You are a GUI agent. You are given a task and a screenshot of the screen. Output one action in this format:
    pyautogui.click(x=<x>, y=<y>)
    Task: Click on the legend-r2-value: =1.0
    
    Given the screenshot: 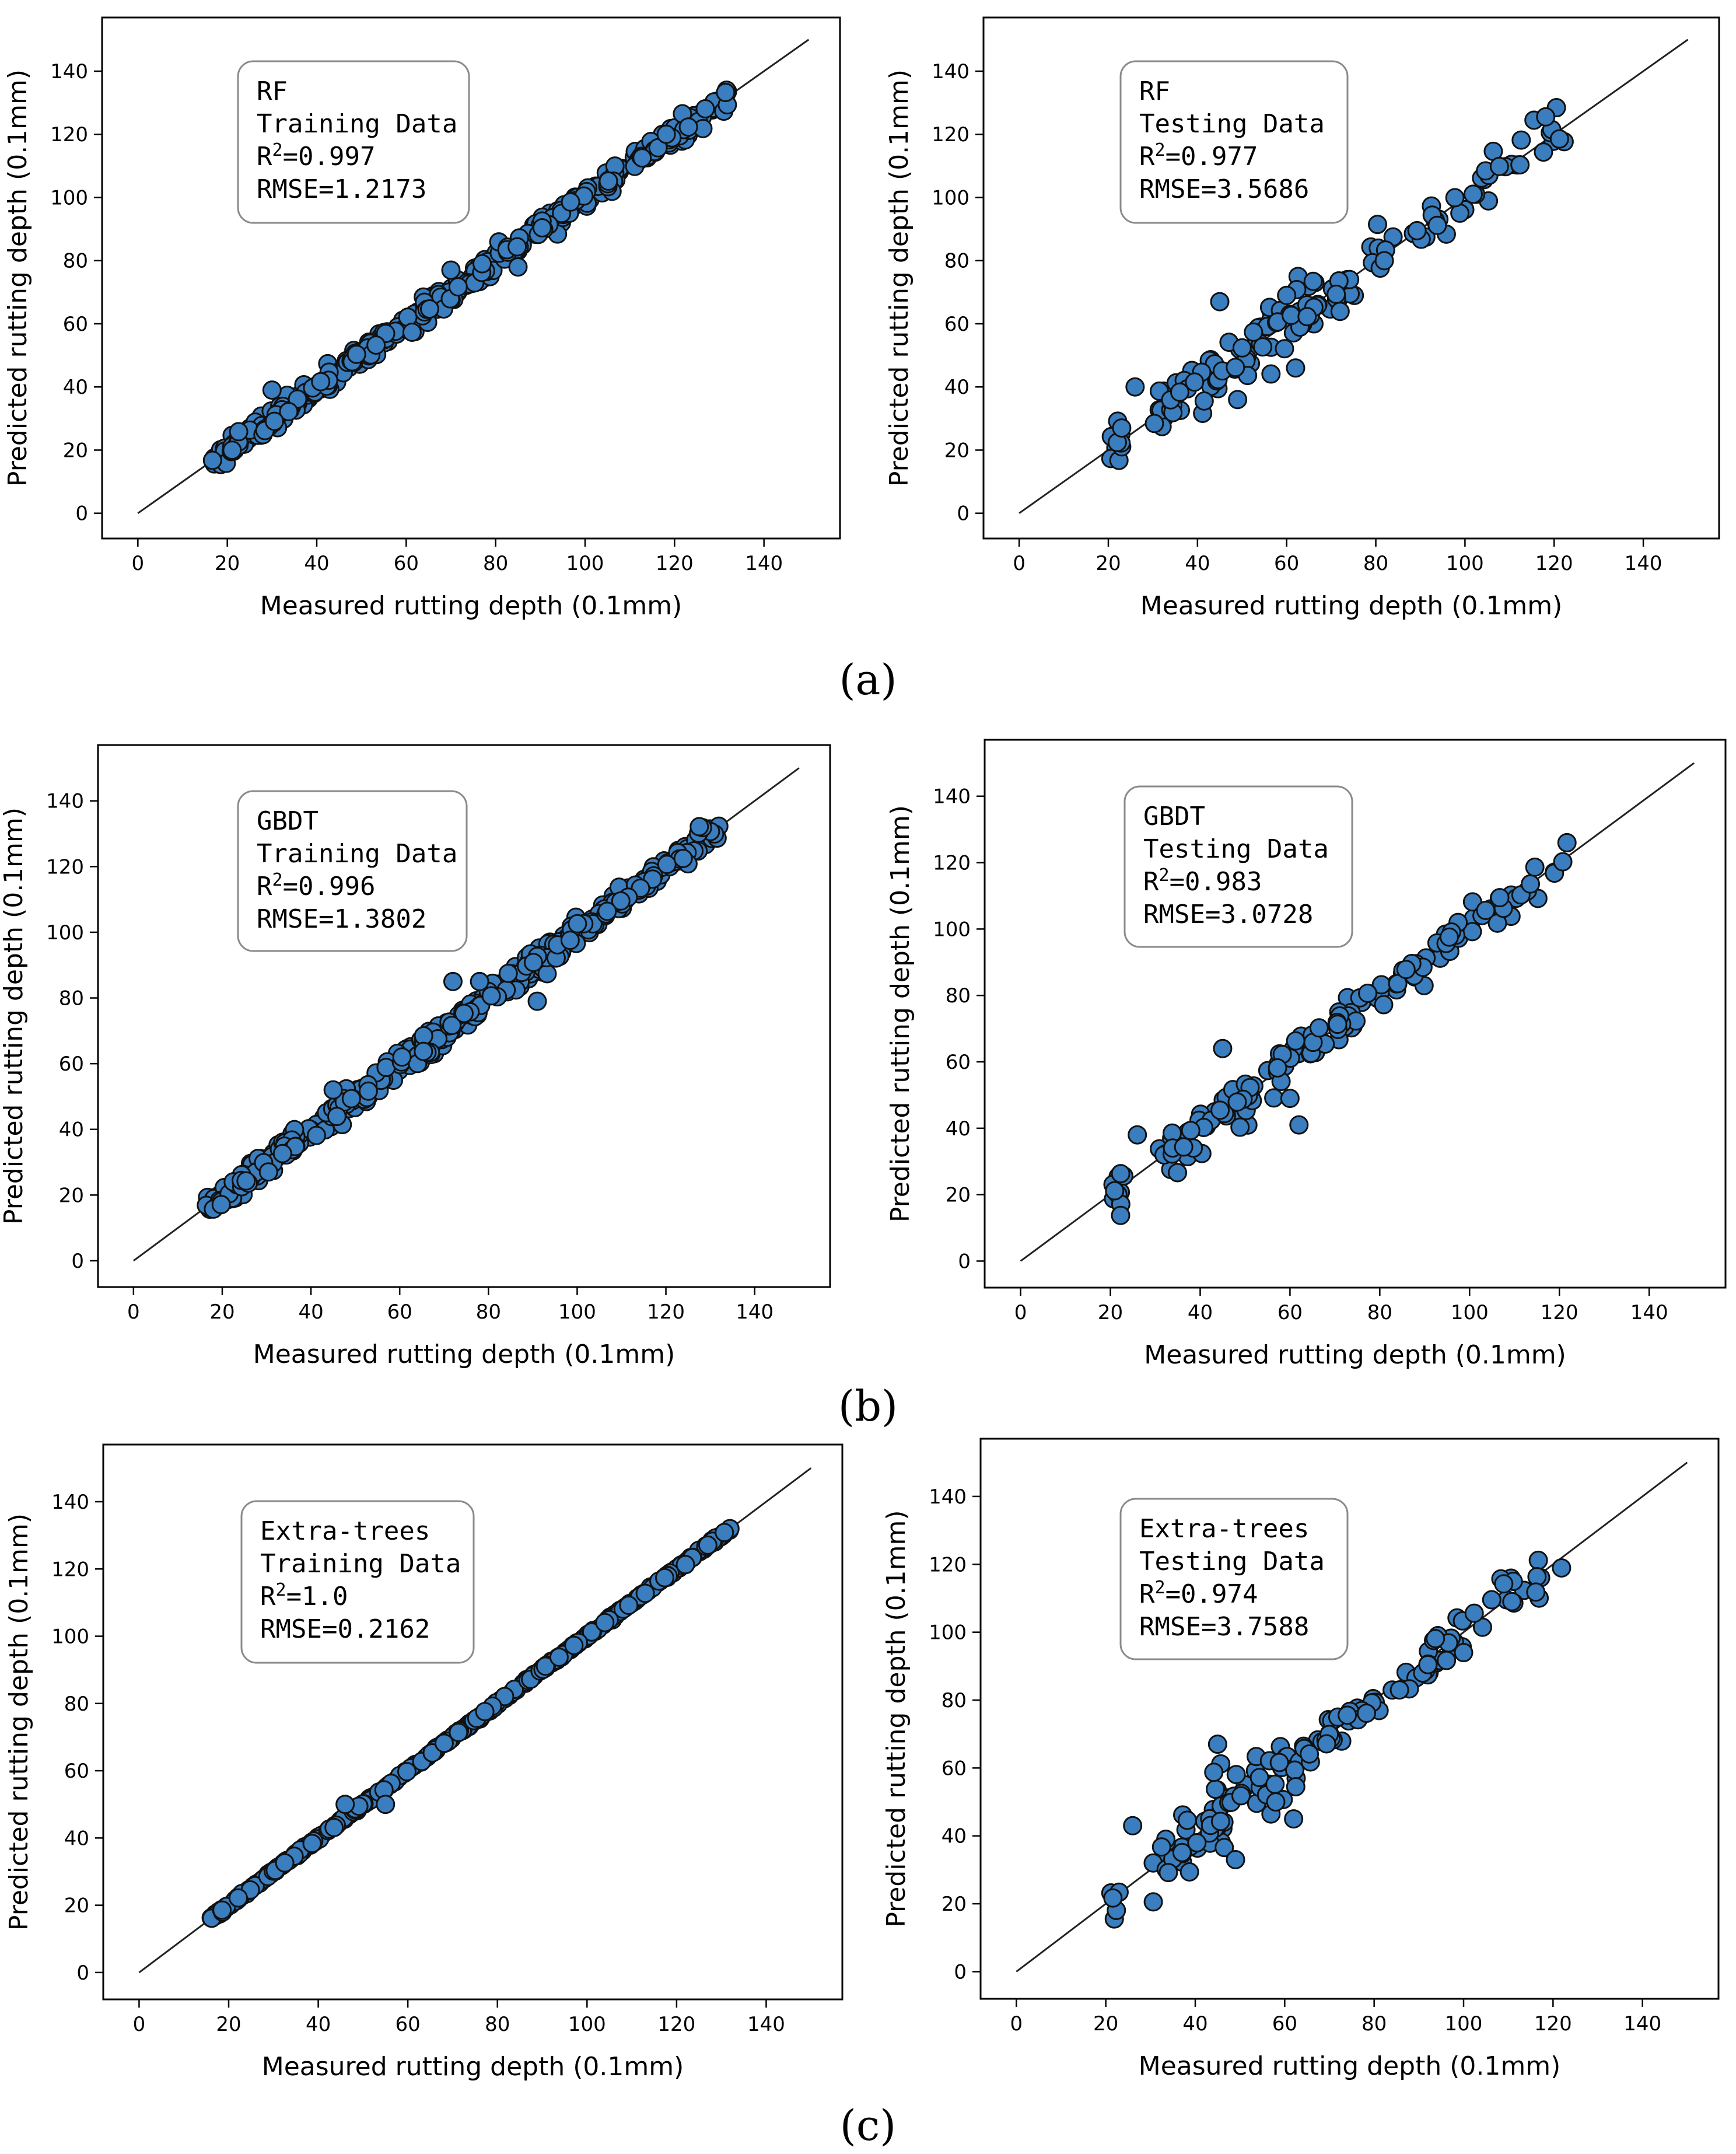 What is the action you would take?
    pyautogui.click(x=317, y=1596)
    